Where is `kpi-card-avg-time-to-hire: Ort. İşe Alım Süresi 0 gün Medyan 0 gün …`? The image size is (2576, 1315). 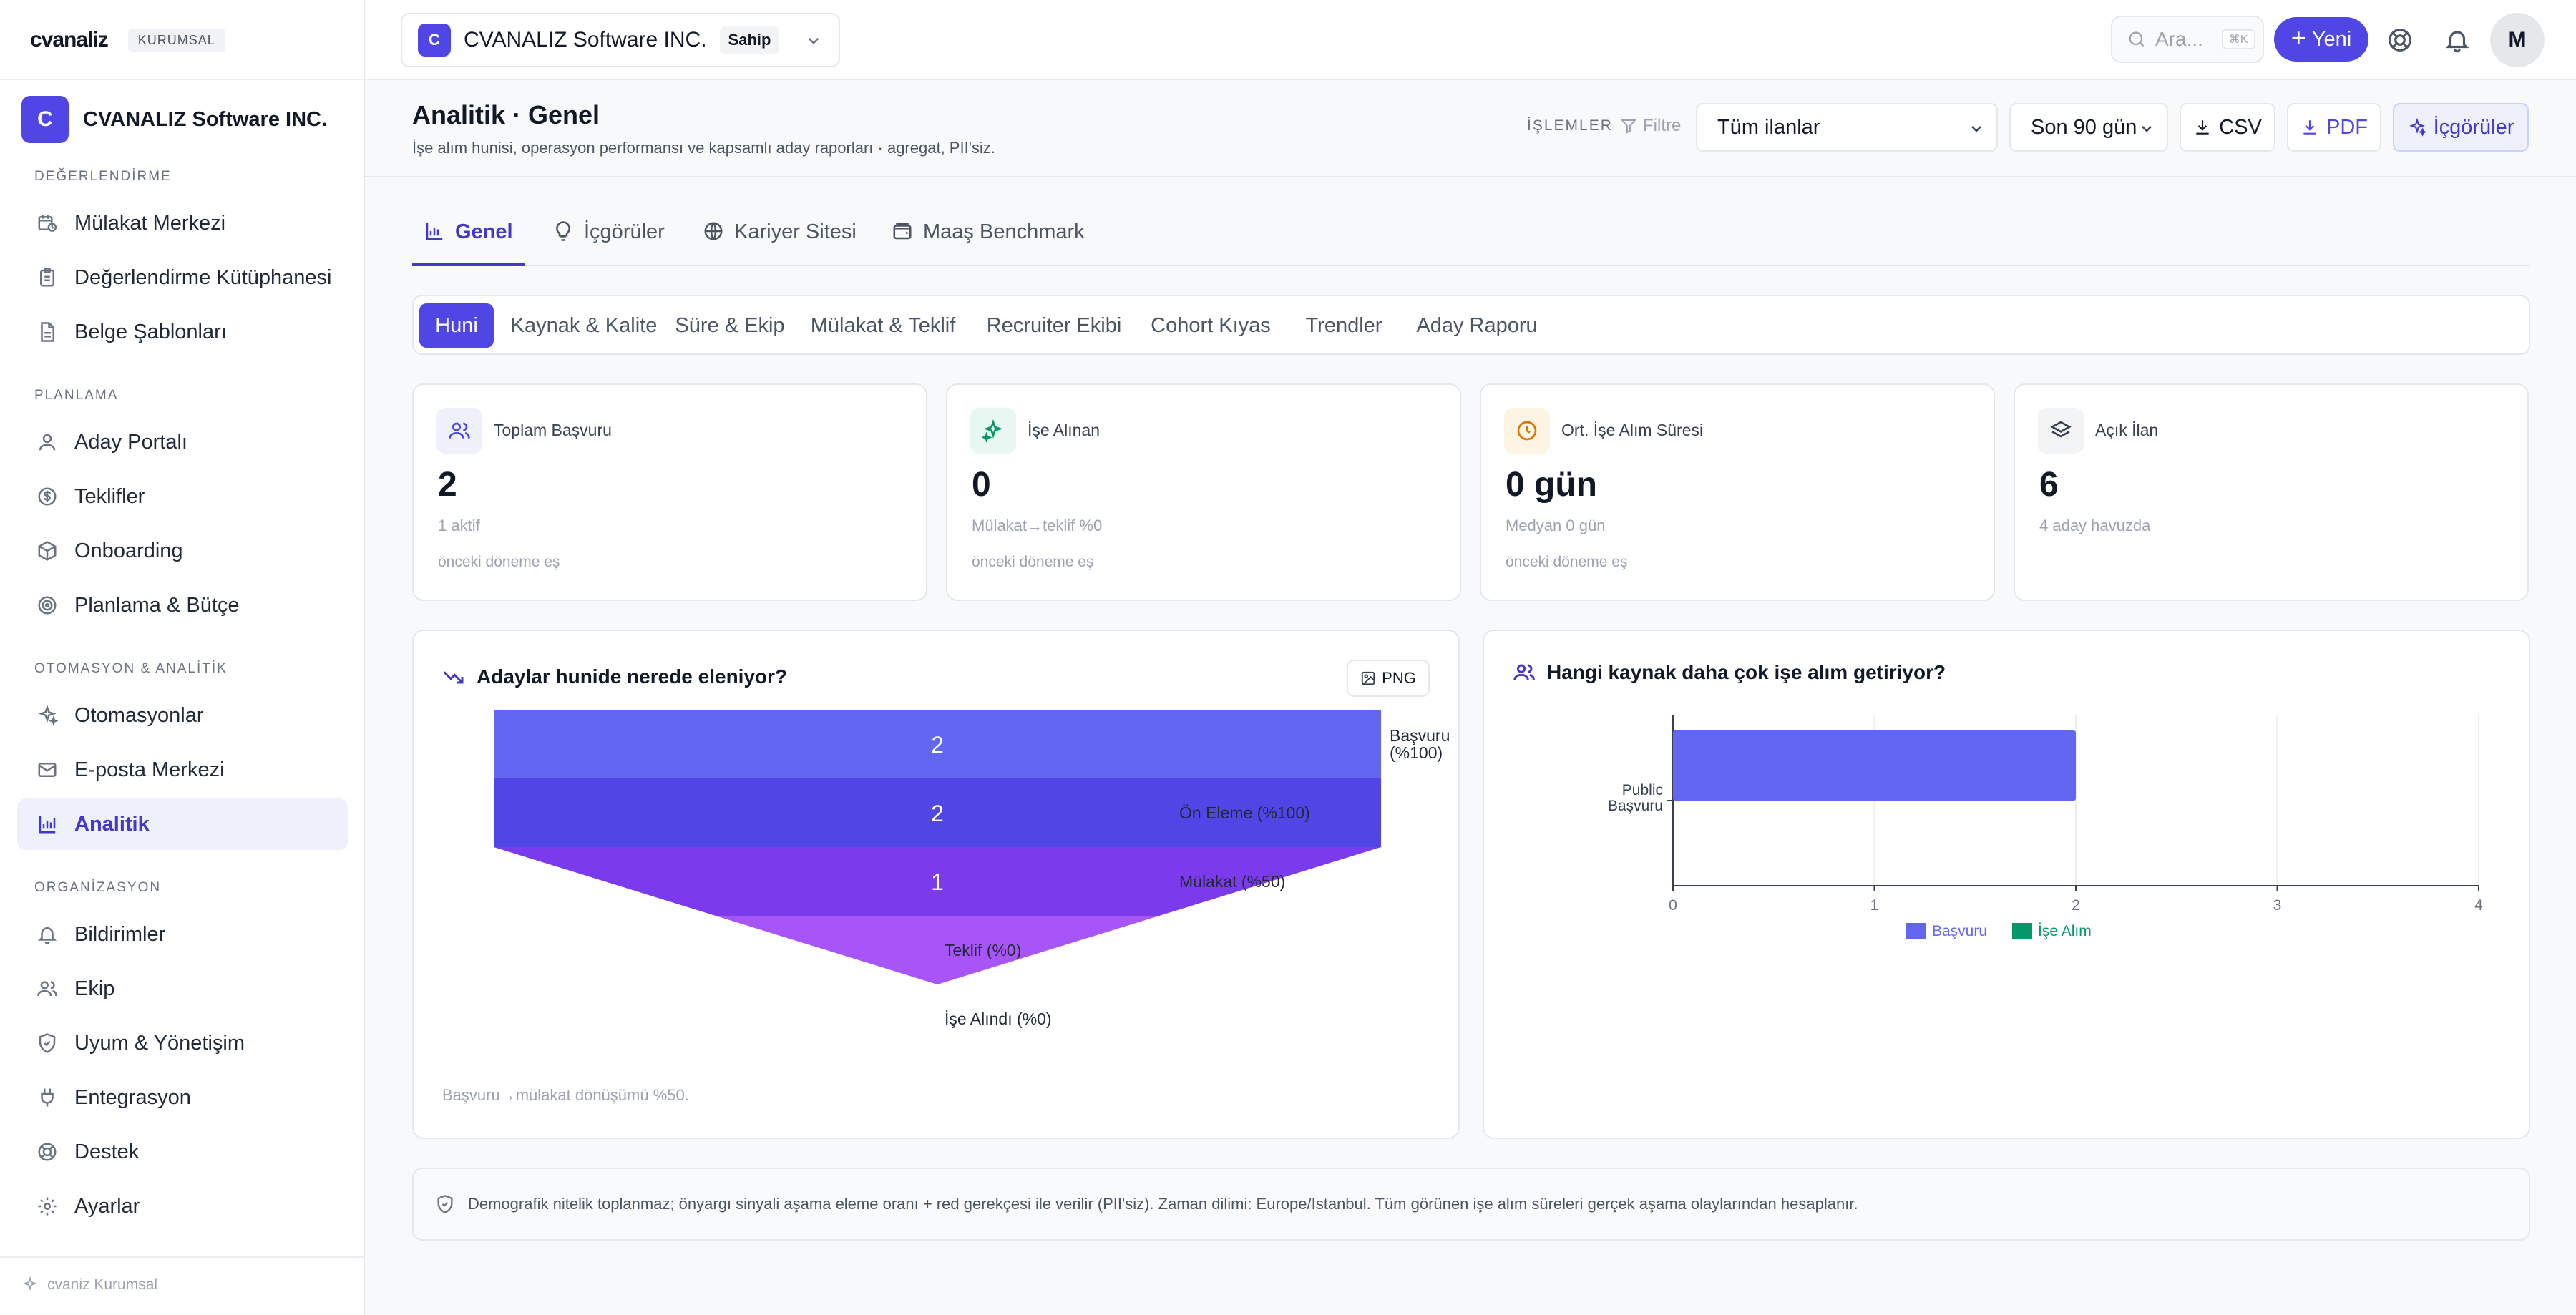 kpi-card-avg-time-to-hire: Ort. İşe Alım Süresi 0 gün Medyan 0 gün … is located at coordinates (1737, 492).